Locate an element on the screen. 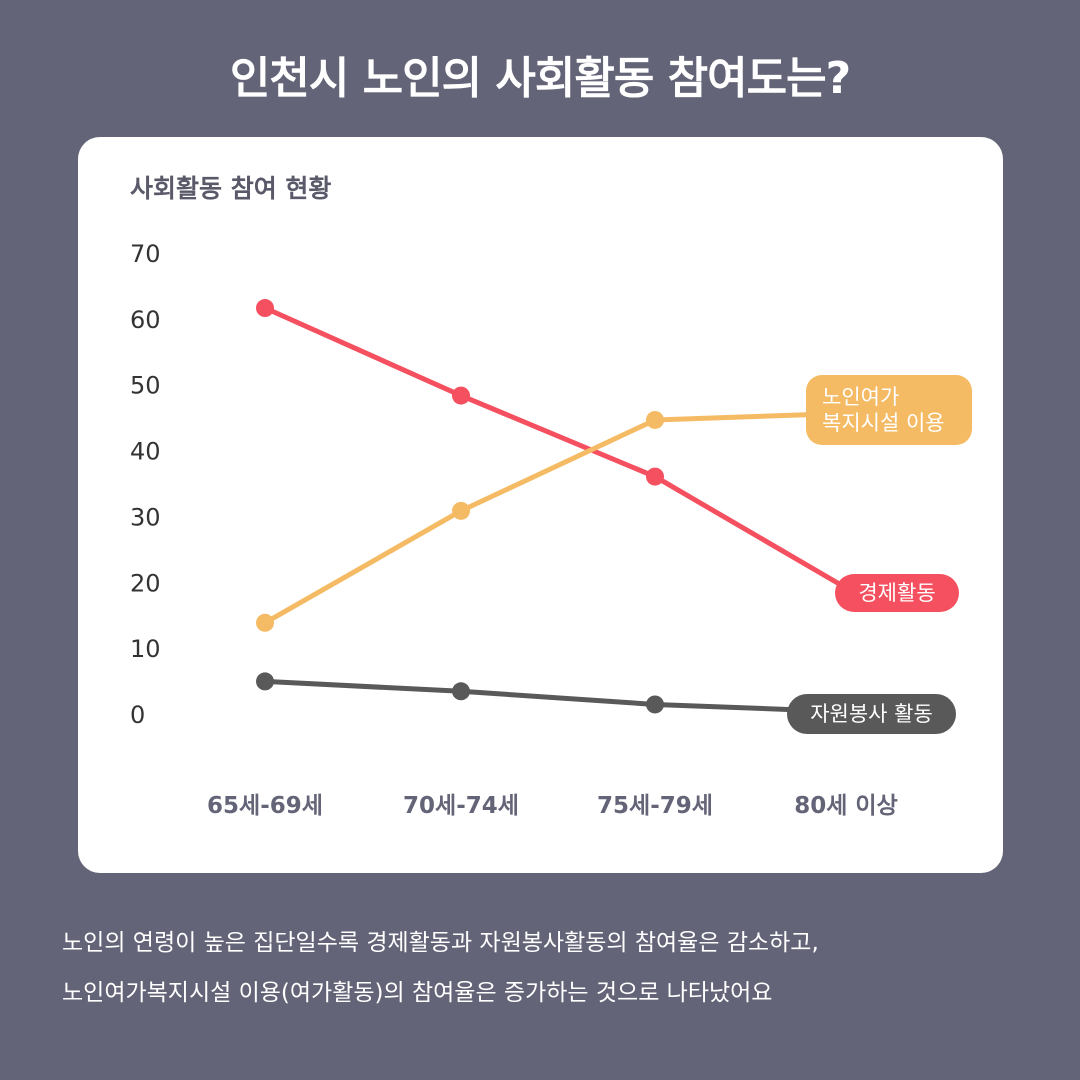  y-tick-label: 50 is located at coordinates (145, 386).